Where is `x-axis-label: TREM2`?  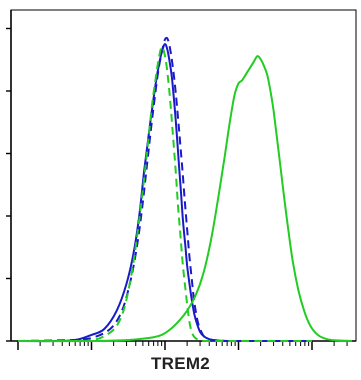 x-axis-label: TREM2 is located at coordinates (180, 363).